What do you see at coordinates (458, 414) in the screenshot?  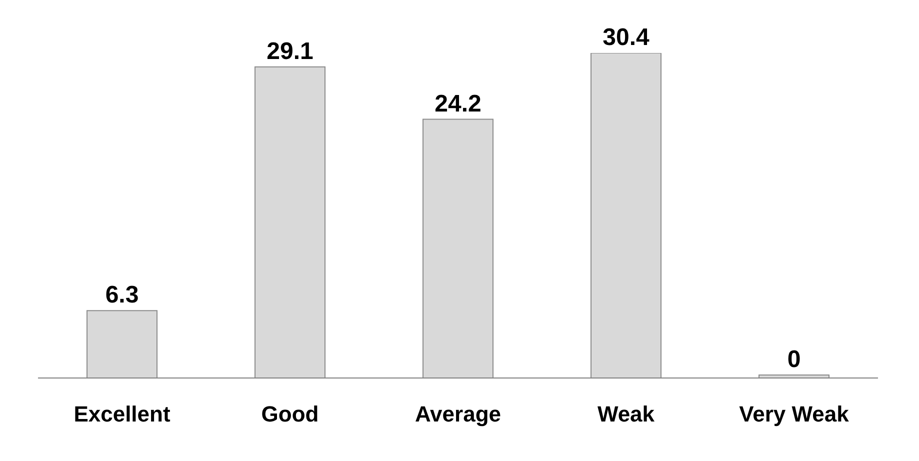 I see `x-tick-label: Average` at bounding box center [458, 414].